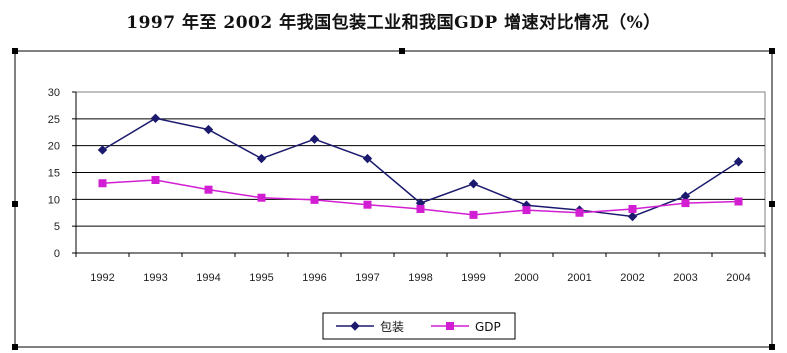 The width and height of the screenshot is (787, 353). What do you see at coordinates (54, 174) in the screenshot?
I see `y-tick-label: 15` at bounding box center [54, 174].